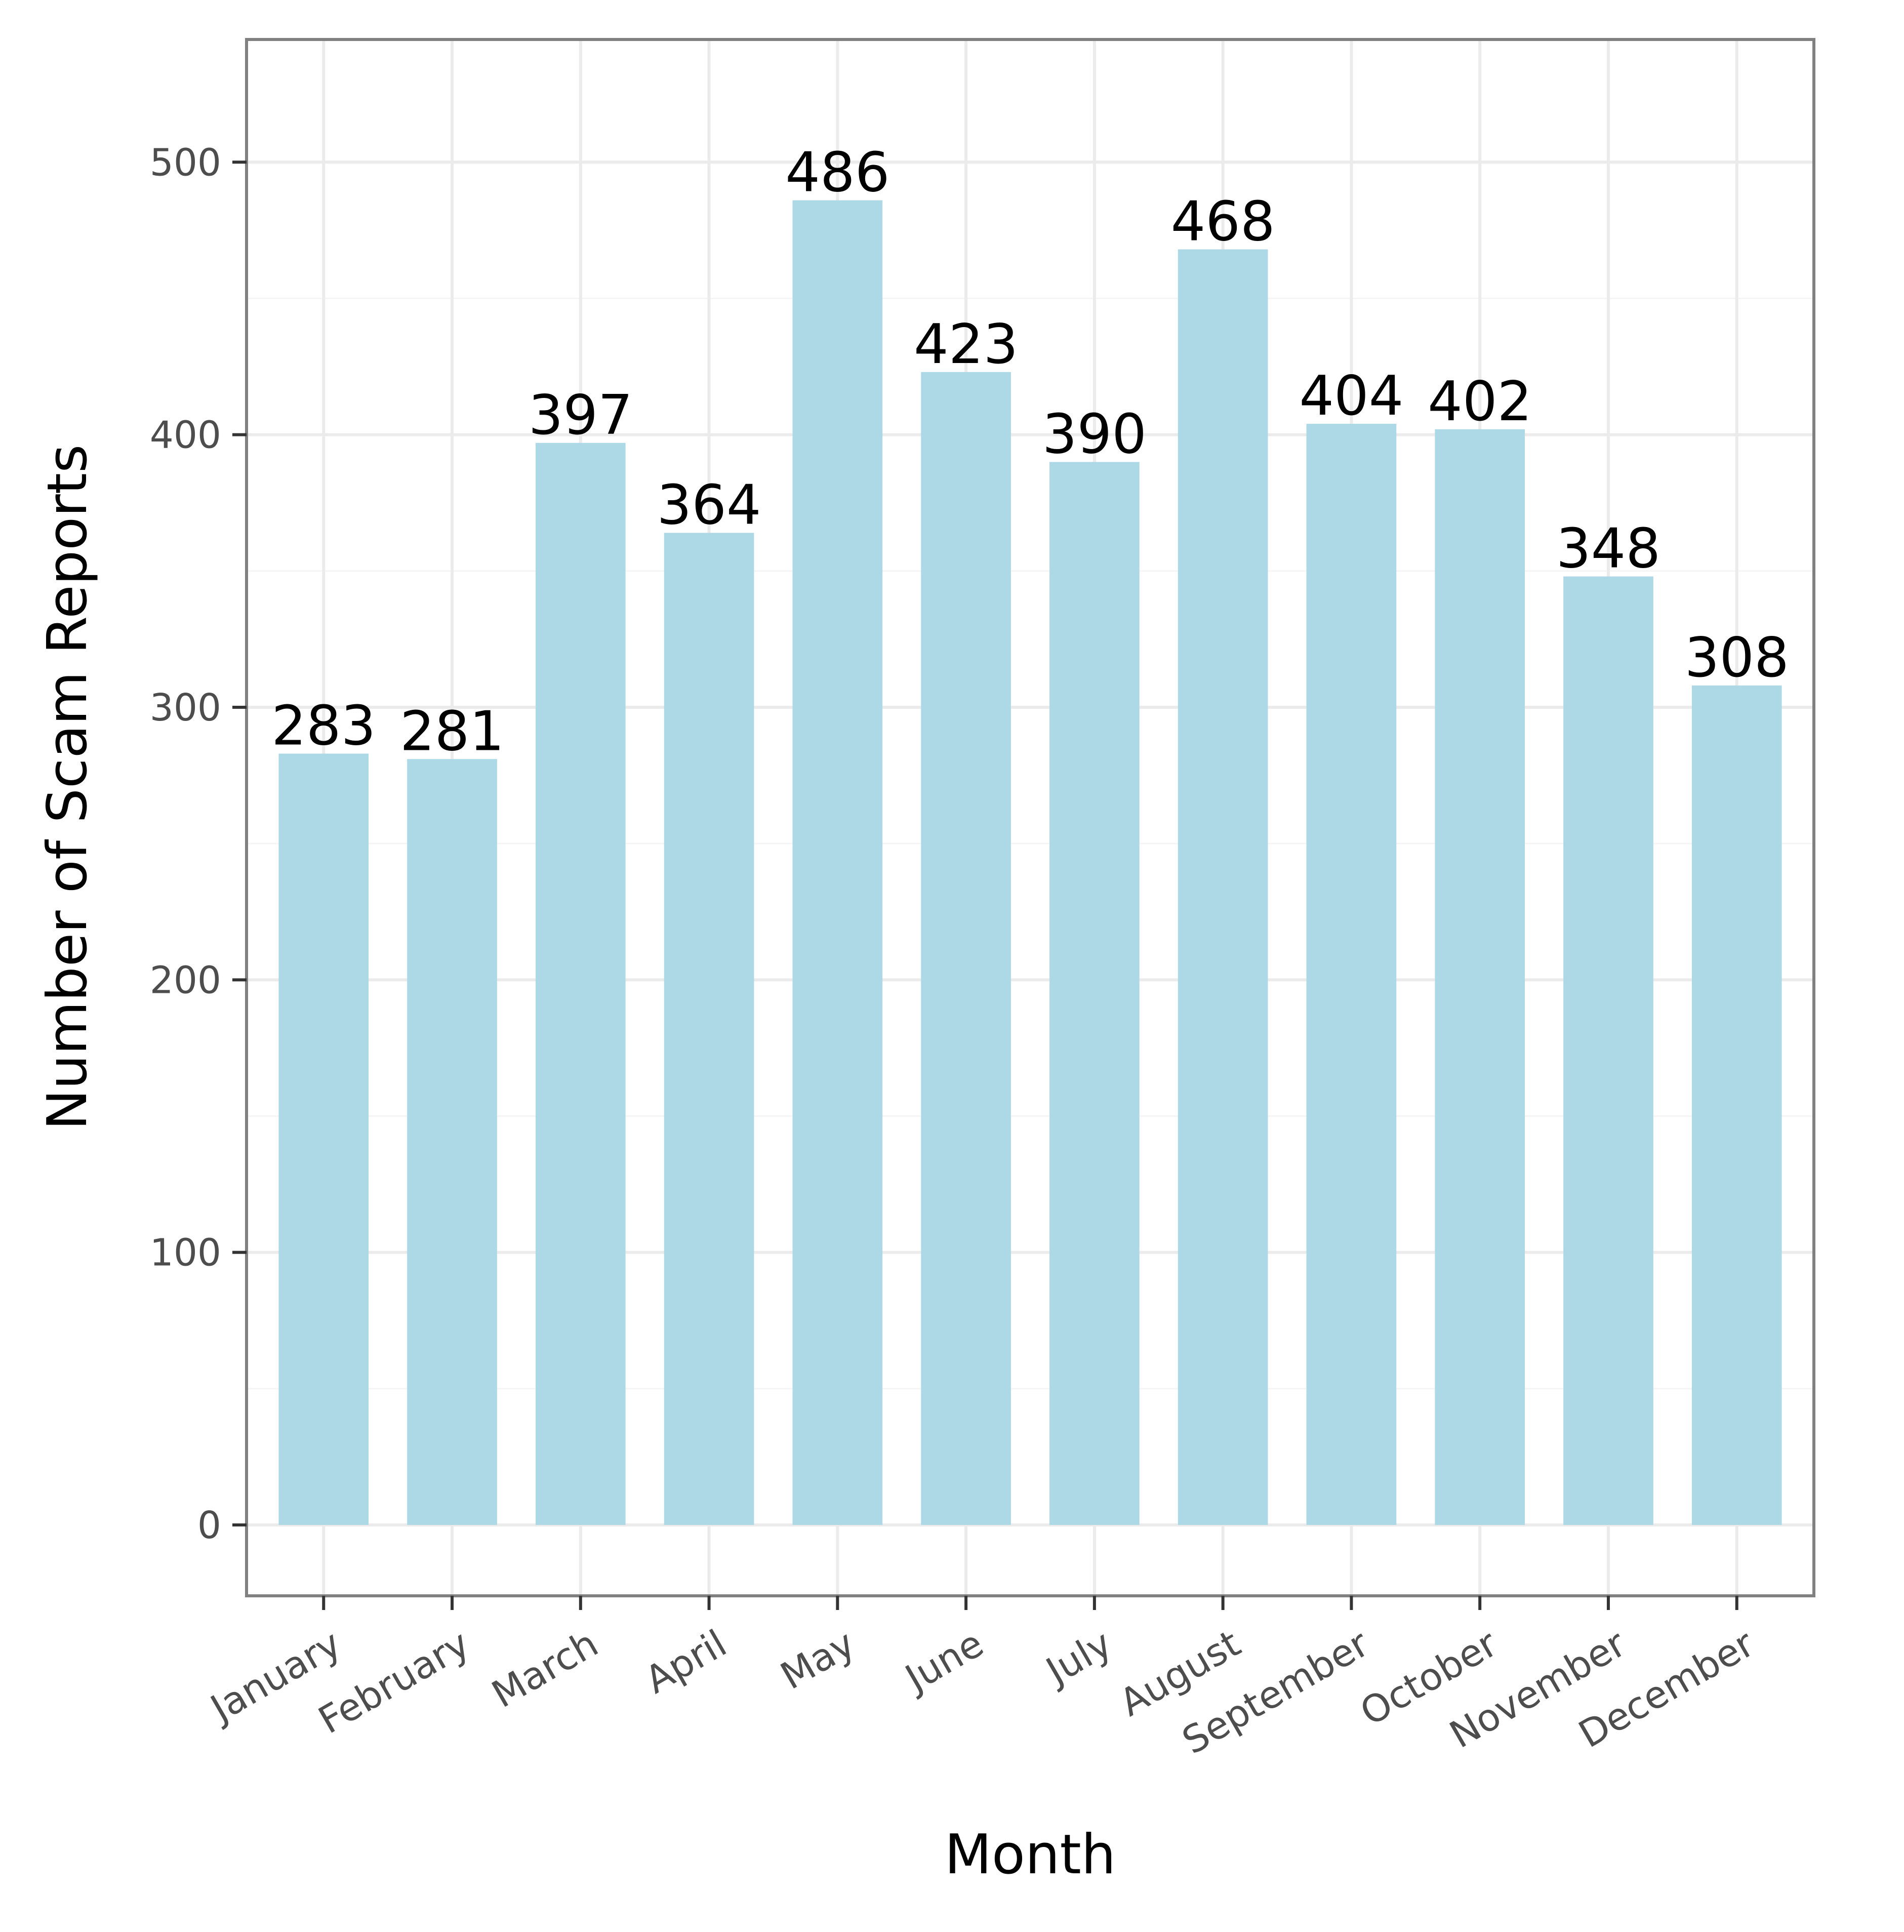 This screenshot has height=1932, width=1904. I want to click on bar-value-label: 486, so click(837, 173).